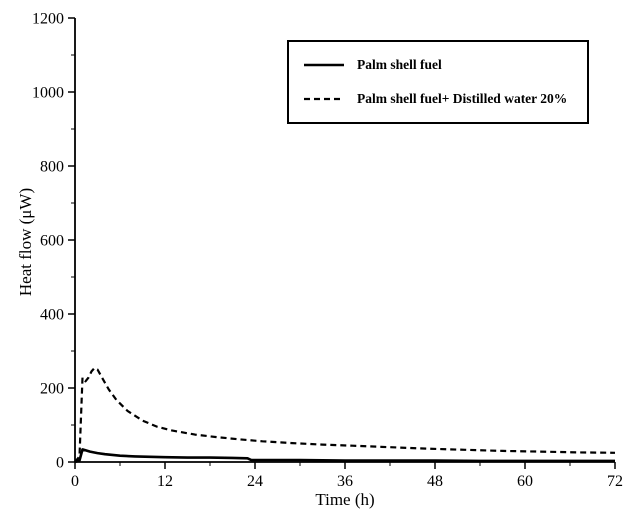  What do you see at coordinates (462, 98) in the screenshot?
I see `legend-label-palm-shell-fuel-water: Palm shell fuel+ Distilled water 20%` at bounding box center [462, 98].